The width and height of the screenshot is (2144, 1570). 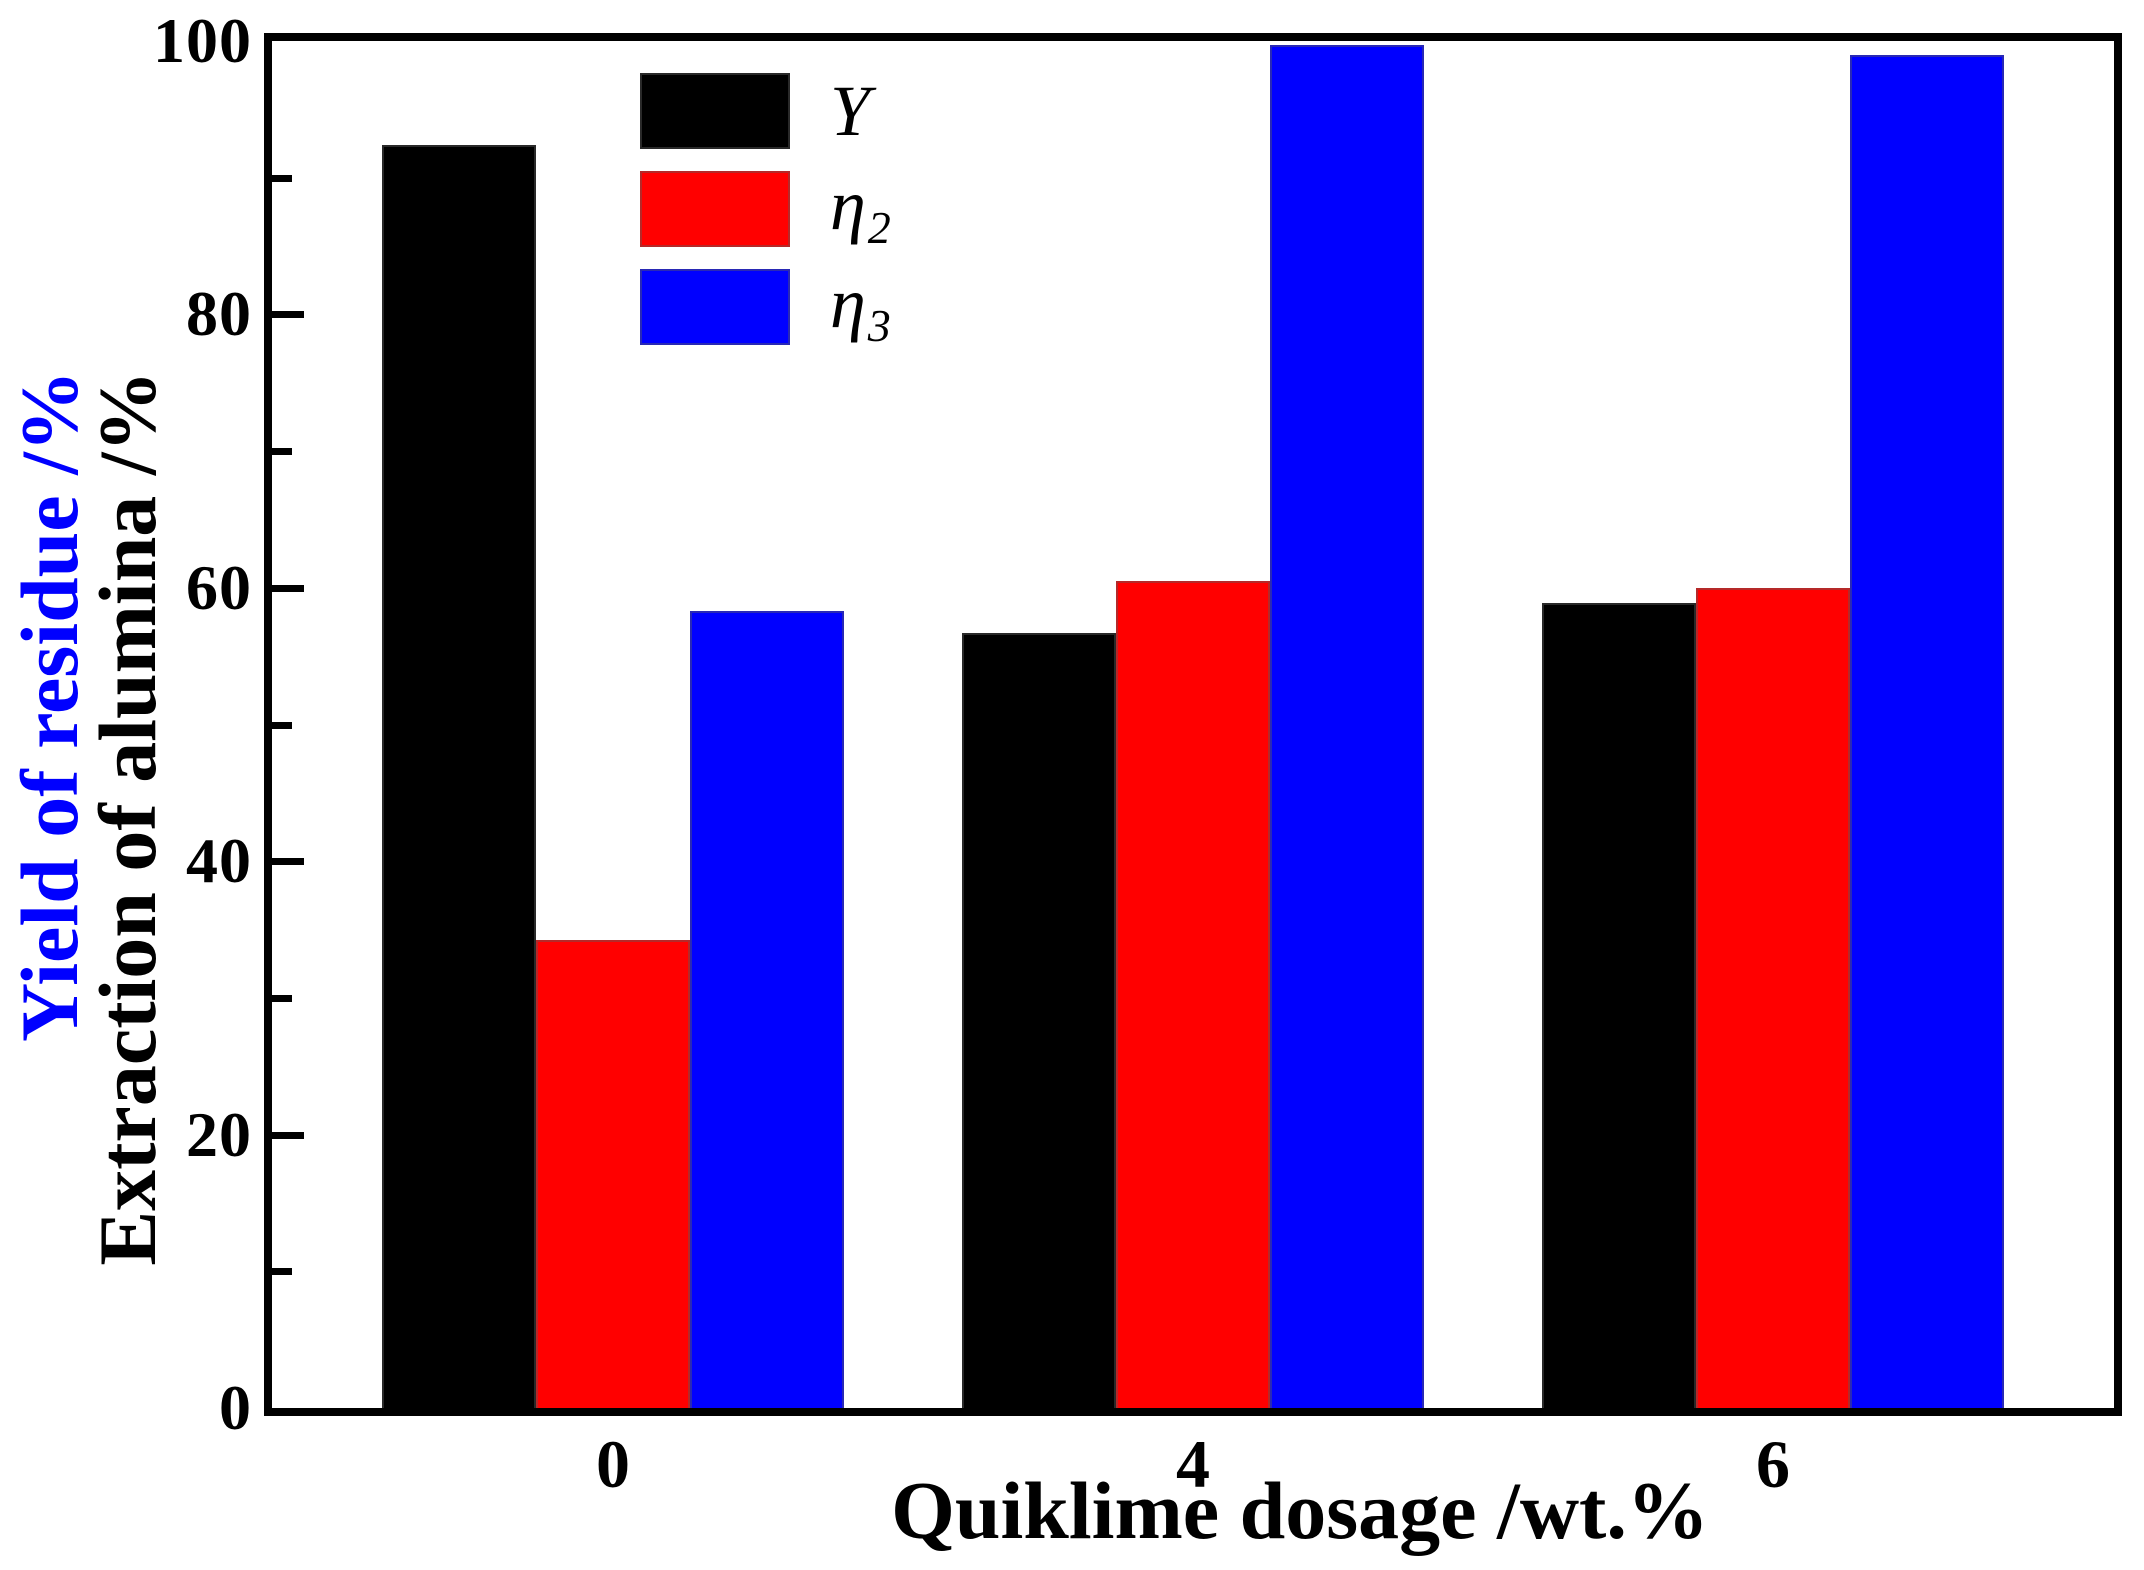 I want to click on y-axis-title-yield-of-residue: Yield of residue /%, so click(x=49, y=706).